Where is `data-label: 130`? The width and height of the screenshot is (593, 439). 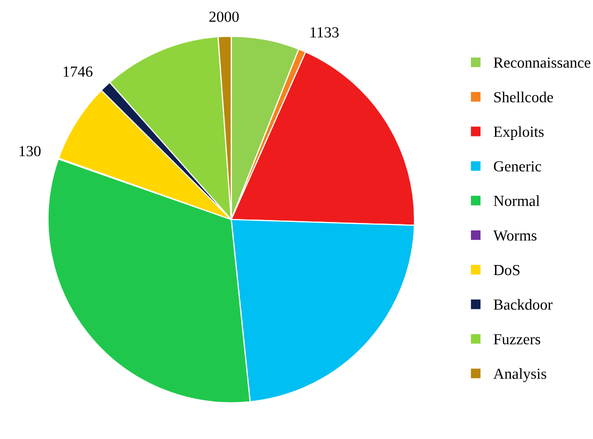
data-label: 130 is located at coordinates (30, 151).